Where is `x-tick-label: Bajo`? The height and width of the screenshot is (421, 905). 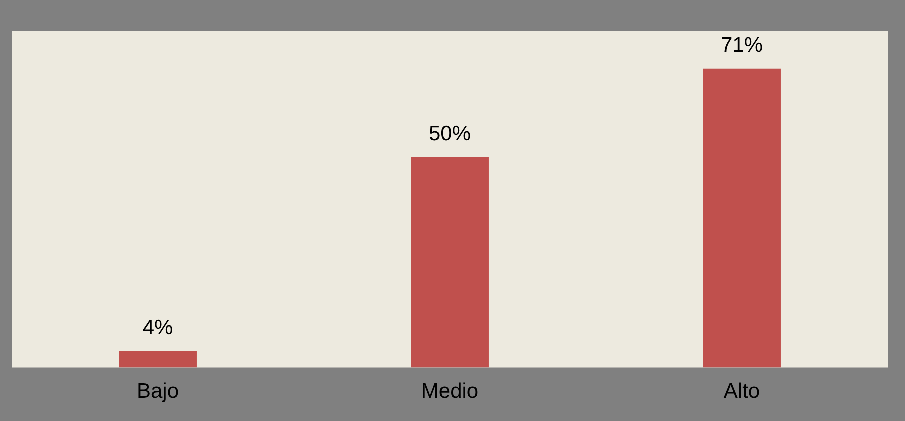
x-tick-label: Bajo is located at coordinates (158, 392).